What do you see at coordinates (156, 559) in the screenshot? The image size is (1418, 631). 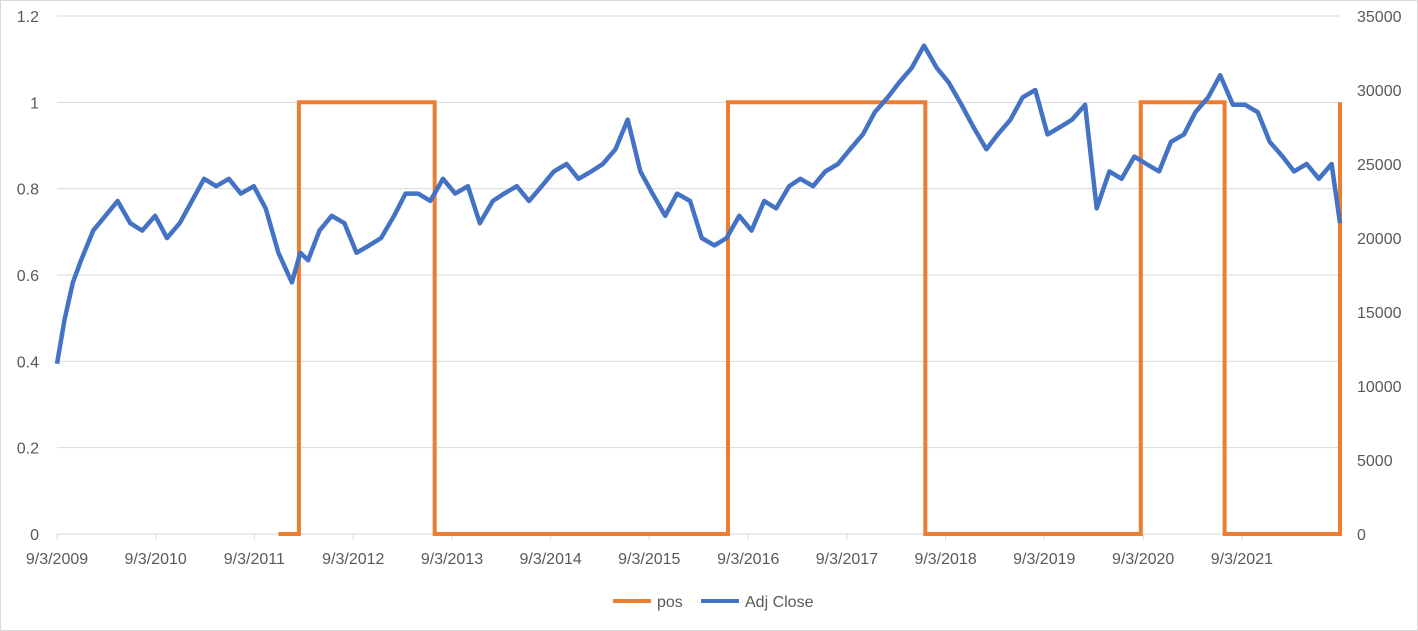 I see `x-tick-label: 9/3/2010` at bounding box center [156, 559].